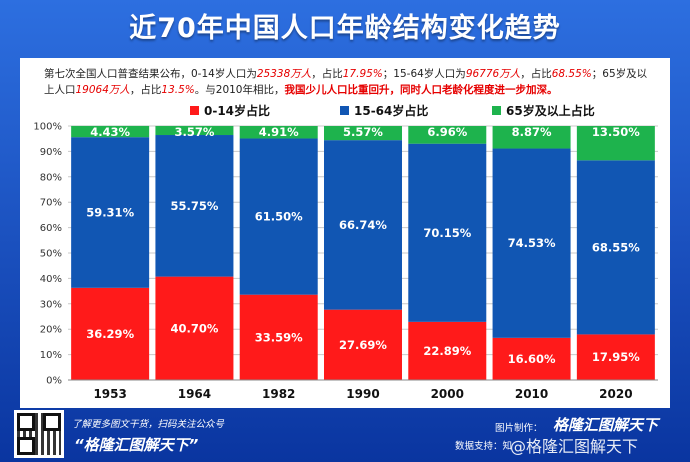  Describe the element at coordinates (239, 90) in the screenshot. I see `desc-text: 。与2010年相比，` at that location.